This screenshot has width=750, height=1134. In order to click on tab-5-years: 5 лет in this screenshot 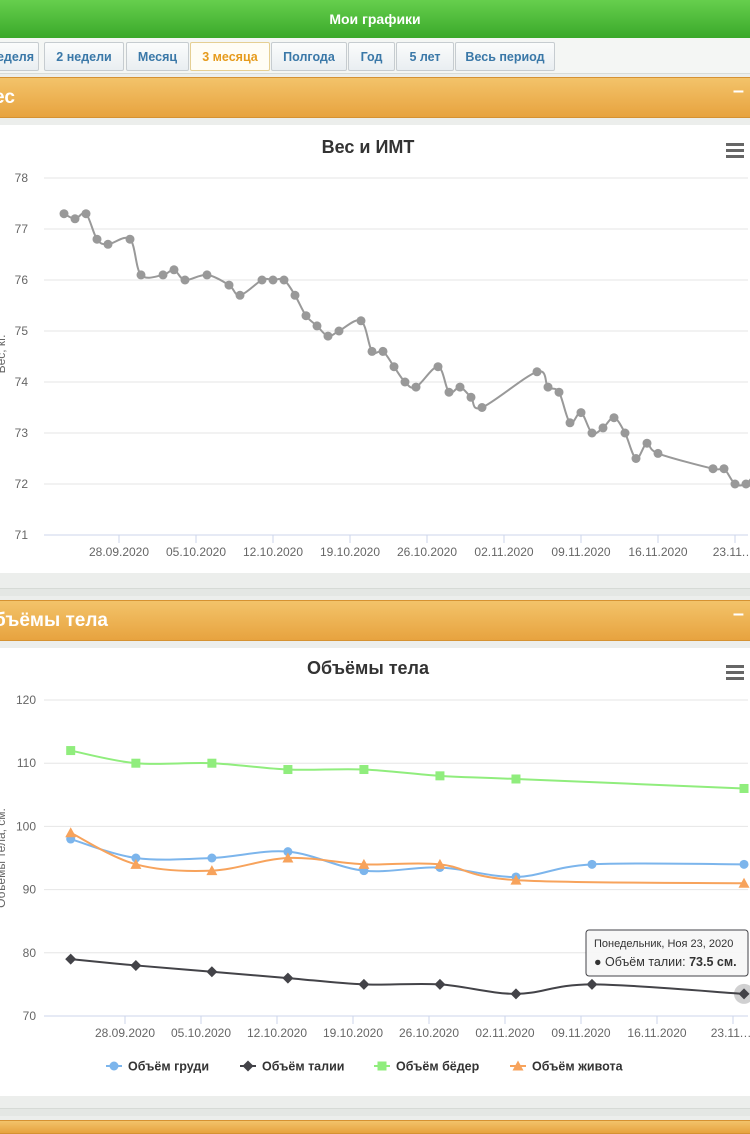, I will do `click(425, 56)`.